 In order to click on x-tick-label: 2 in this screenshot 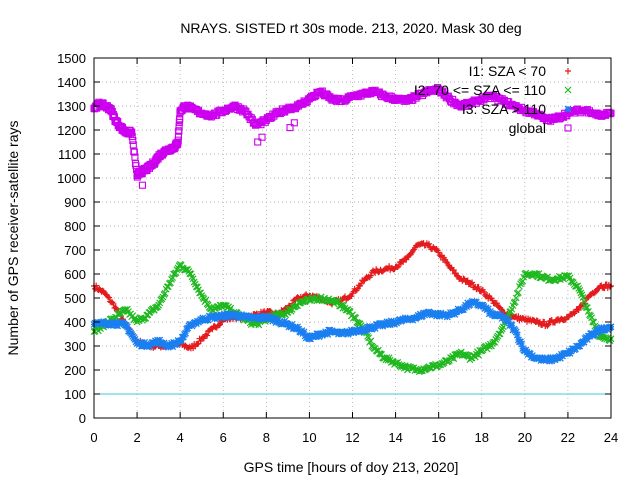, I will do `click(136, 437)`.